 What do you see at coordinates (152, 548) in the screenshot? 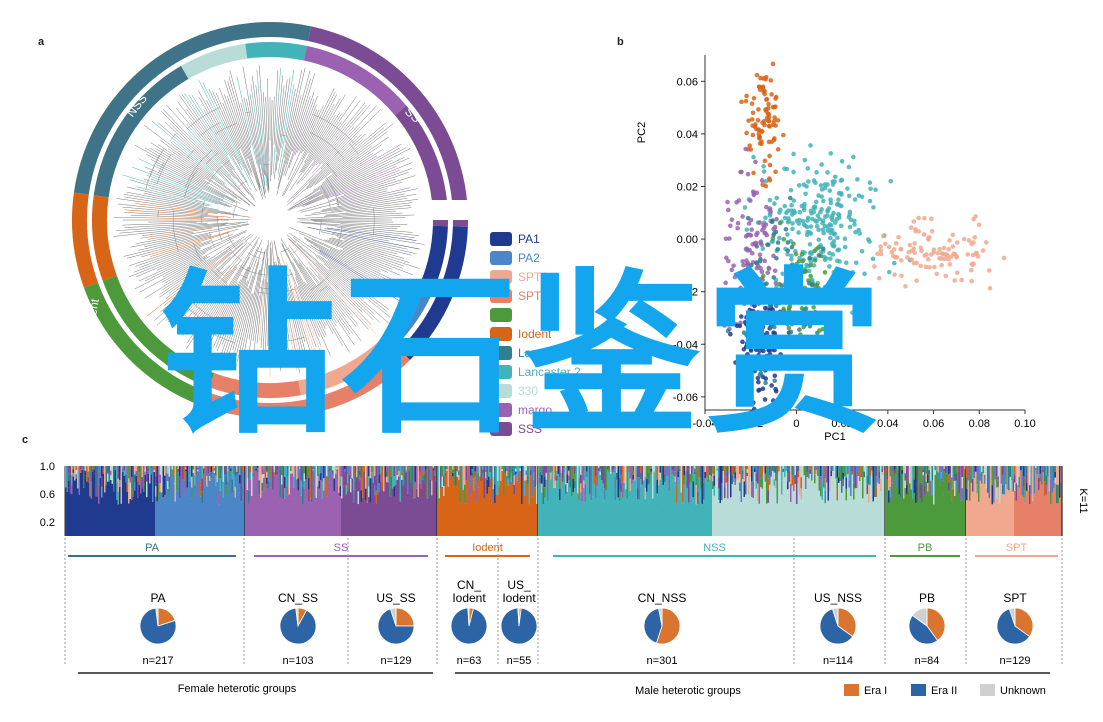
I see `group-label: PA` at bounding box center [152, 548].